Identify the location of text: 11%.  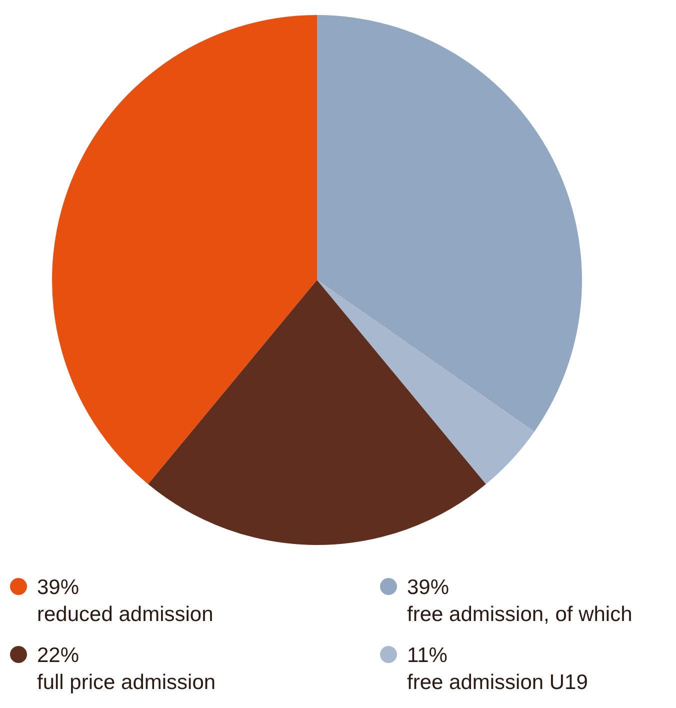
(427, 656).